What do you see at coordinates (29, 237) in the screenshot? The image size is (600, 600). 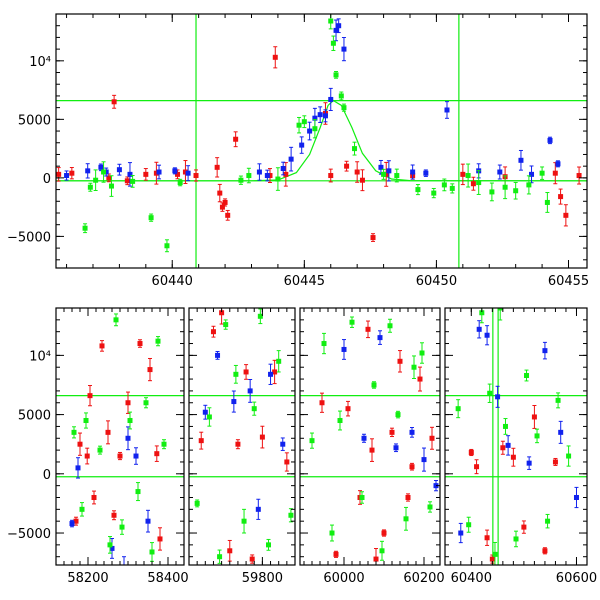 I see `y-tick-label: −5000` at bounding box center [29, 237].